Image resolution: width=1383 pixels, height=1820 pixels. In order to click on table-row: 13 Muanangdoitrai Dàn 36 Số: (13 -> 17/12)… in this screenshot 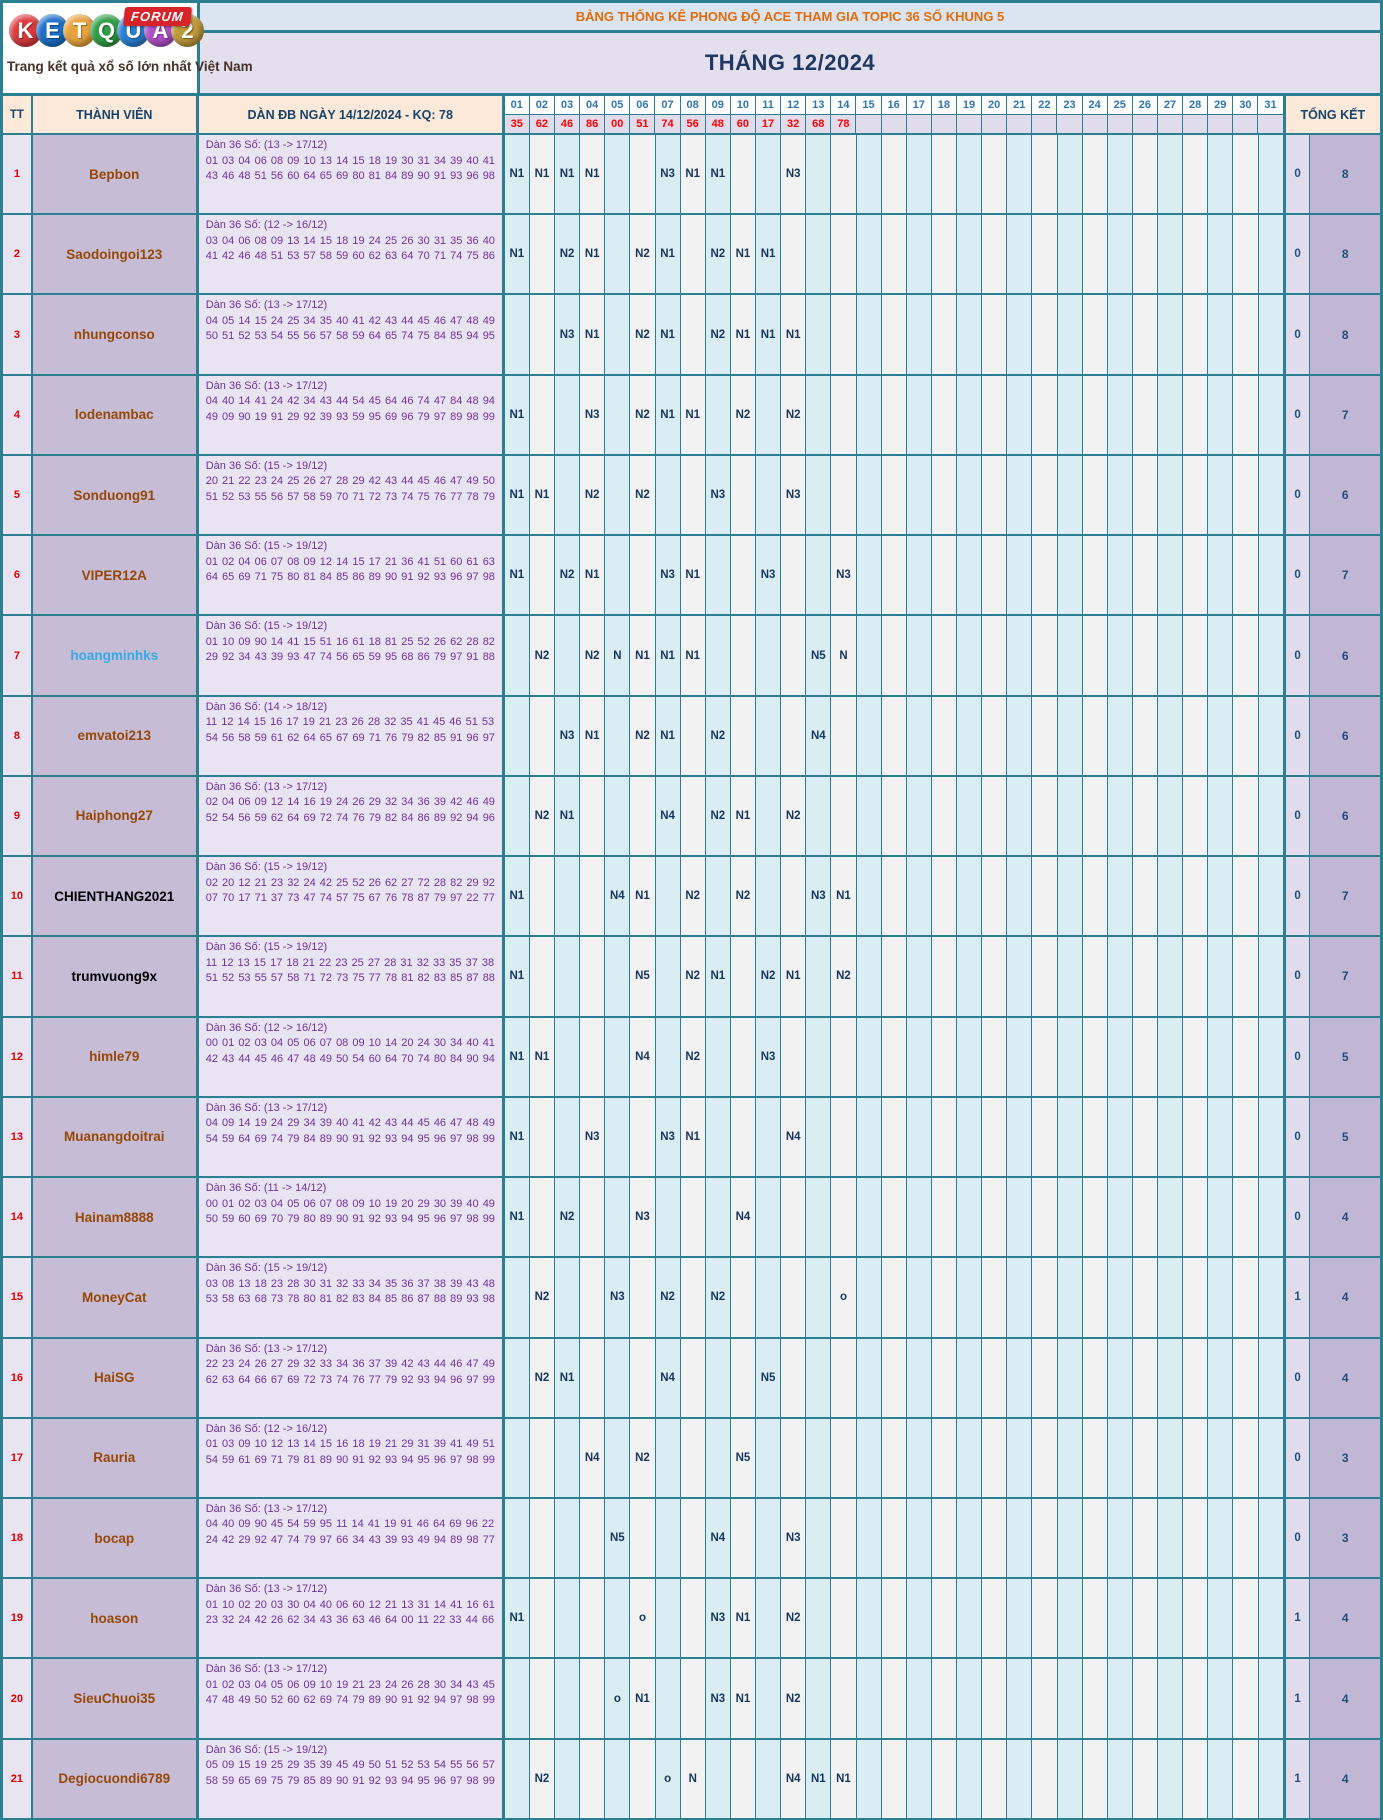, I will do `click(691, 1138)`.